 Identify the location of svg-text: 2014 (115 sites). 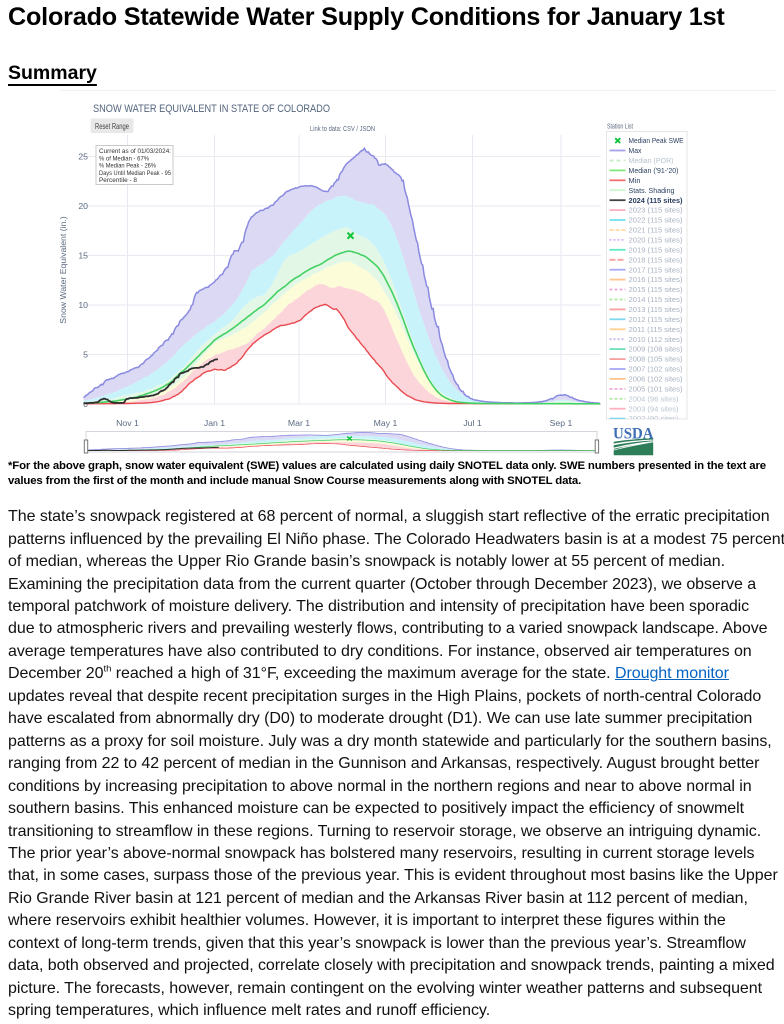
(656, 299).